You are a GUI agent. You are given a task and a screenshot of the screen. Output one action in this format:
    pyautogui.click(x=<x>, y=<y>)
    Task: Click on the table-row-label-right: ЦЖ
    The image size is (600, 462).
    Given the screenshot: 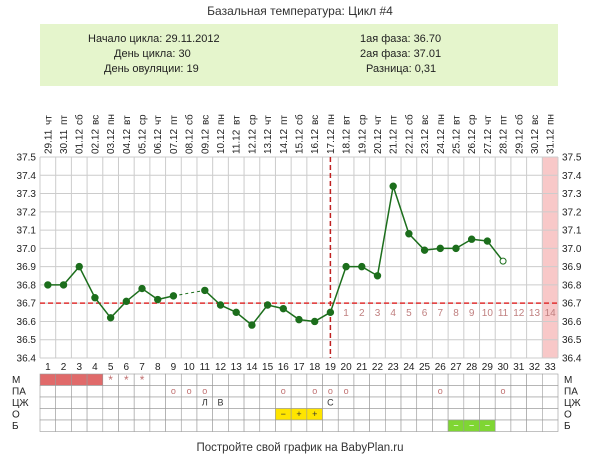 What is the action you would take?
    pyautogui.click(x=572, y=403)
    